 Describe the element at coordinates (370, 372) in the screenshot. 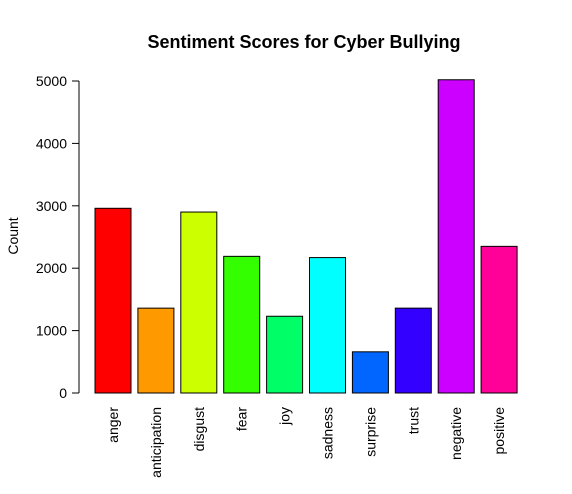

I see `bar-surprise` at that location.